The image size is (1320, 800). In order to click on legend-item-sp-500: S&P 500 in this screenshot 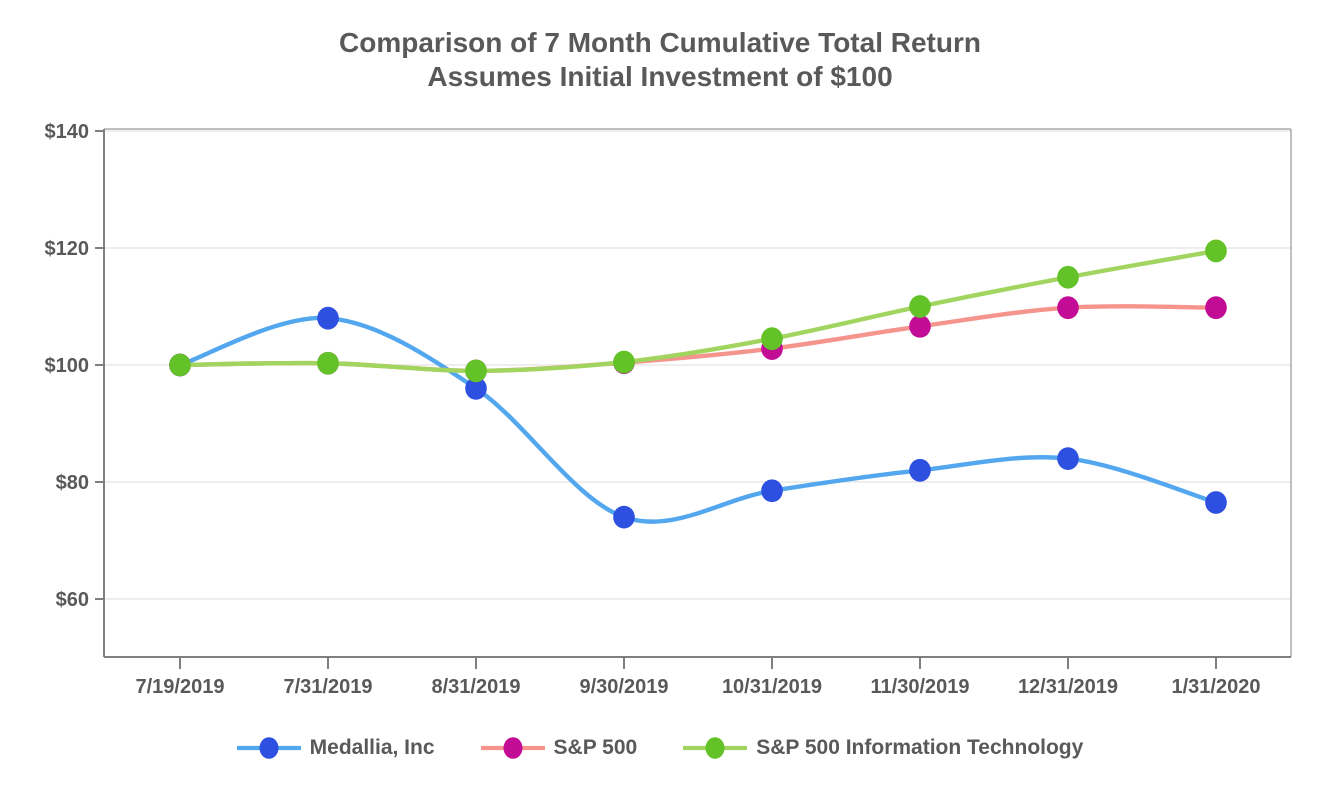, I will do `click(559, 748)`.